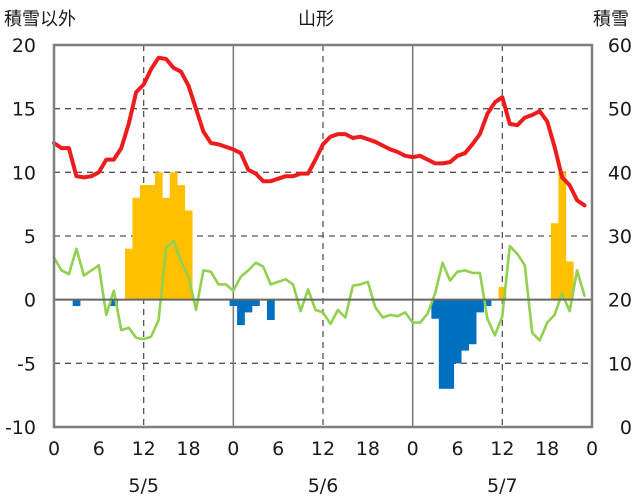 The height and width of the screenshot is (501, 636). Describe the element at coordinates (26, 364) in the screenshot. I see `left-tick-label: -5` at that location.